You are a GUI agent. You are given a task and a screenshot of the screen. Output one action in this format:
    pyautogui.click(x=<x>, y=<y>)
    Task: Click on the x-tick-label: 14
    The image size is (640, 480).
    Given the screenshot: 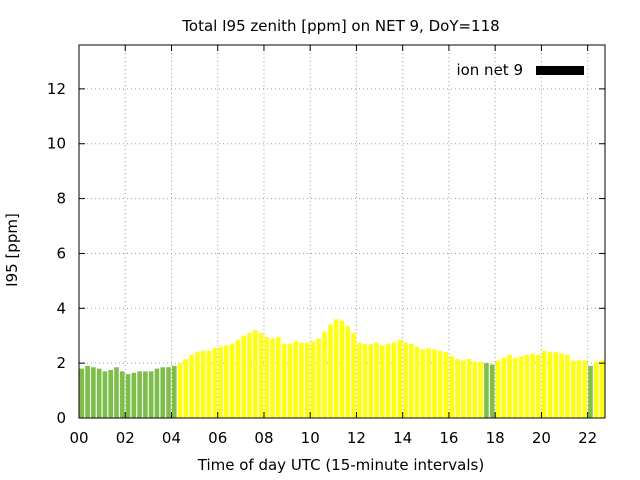 What is the action you would take?
    pyautogui.click(x=402, y=438)
    